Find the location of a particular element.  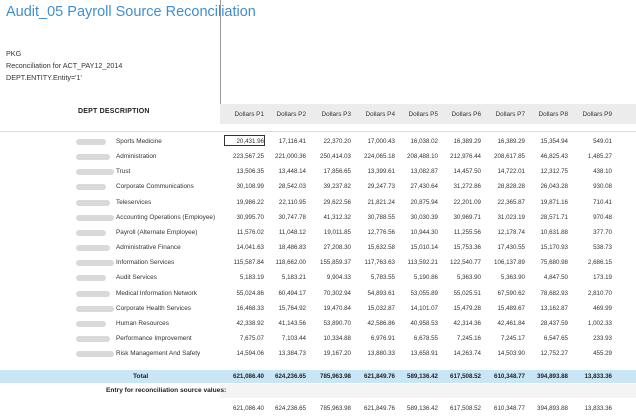

table-cell: 12,776.56 is located at coordinates (381, 232).